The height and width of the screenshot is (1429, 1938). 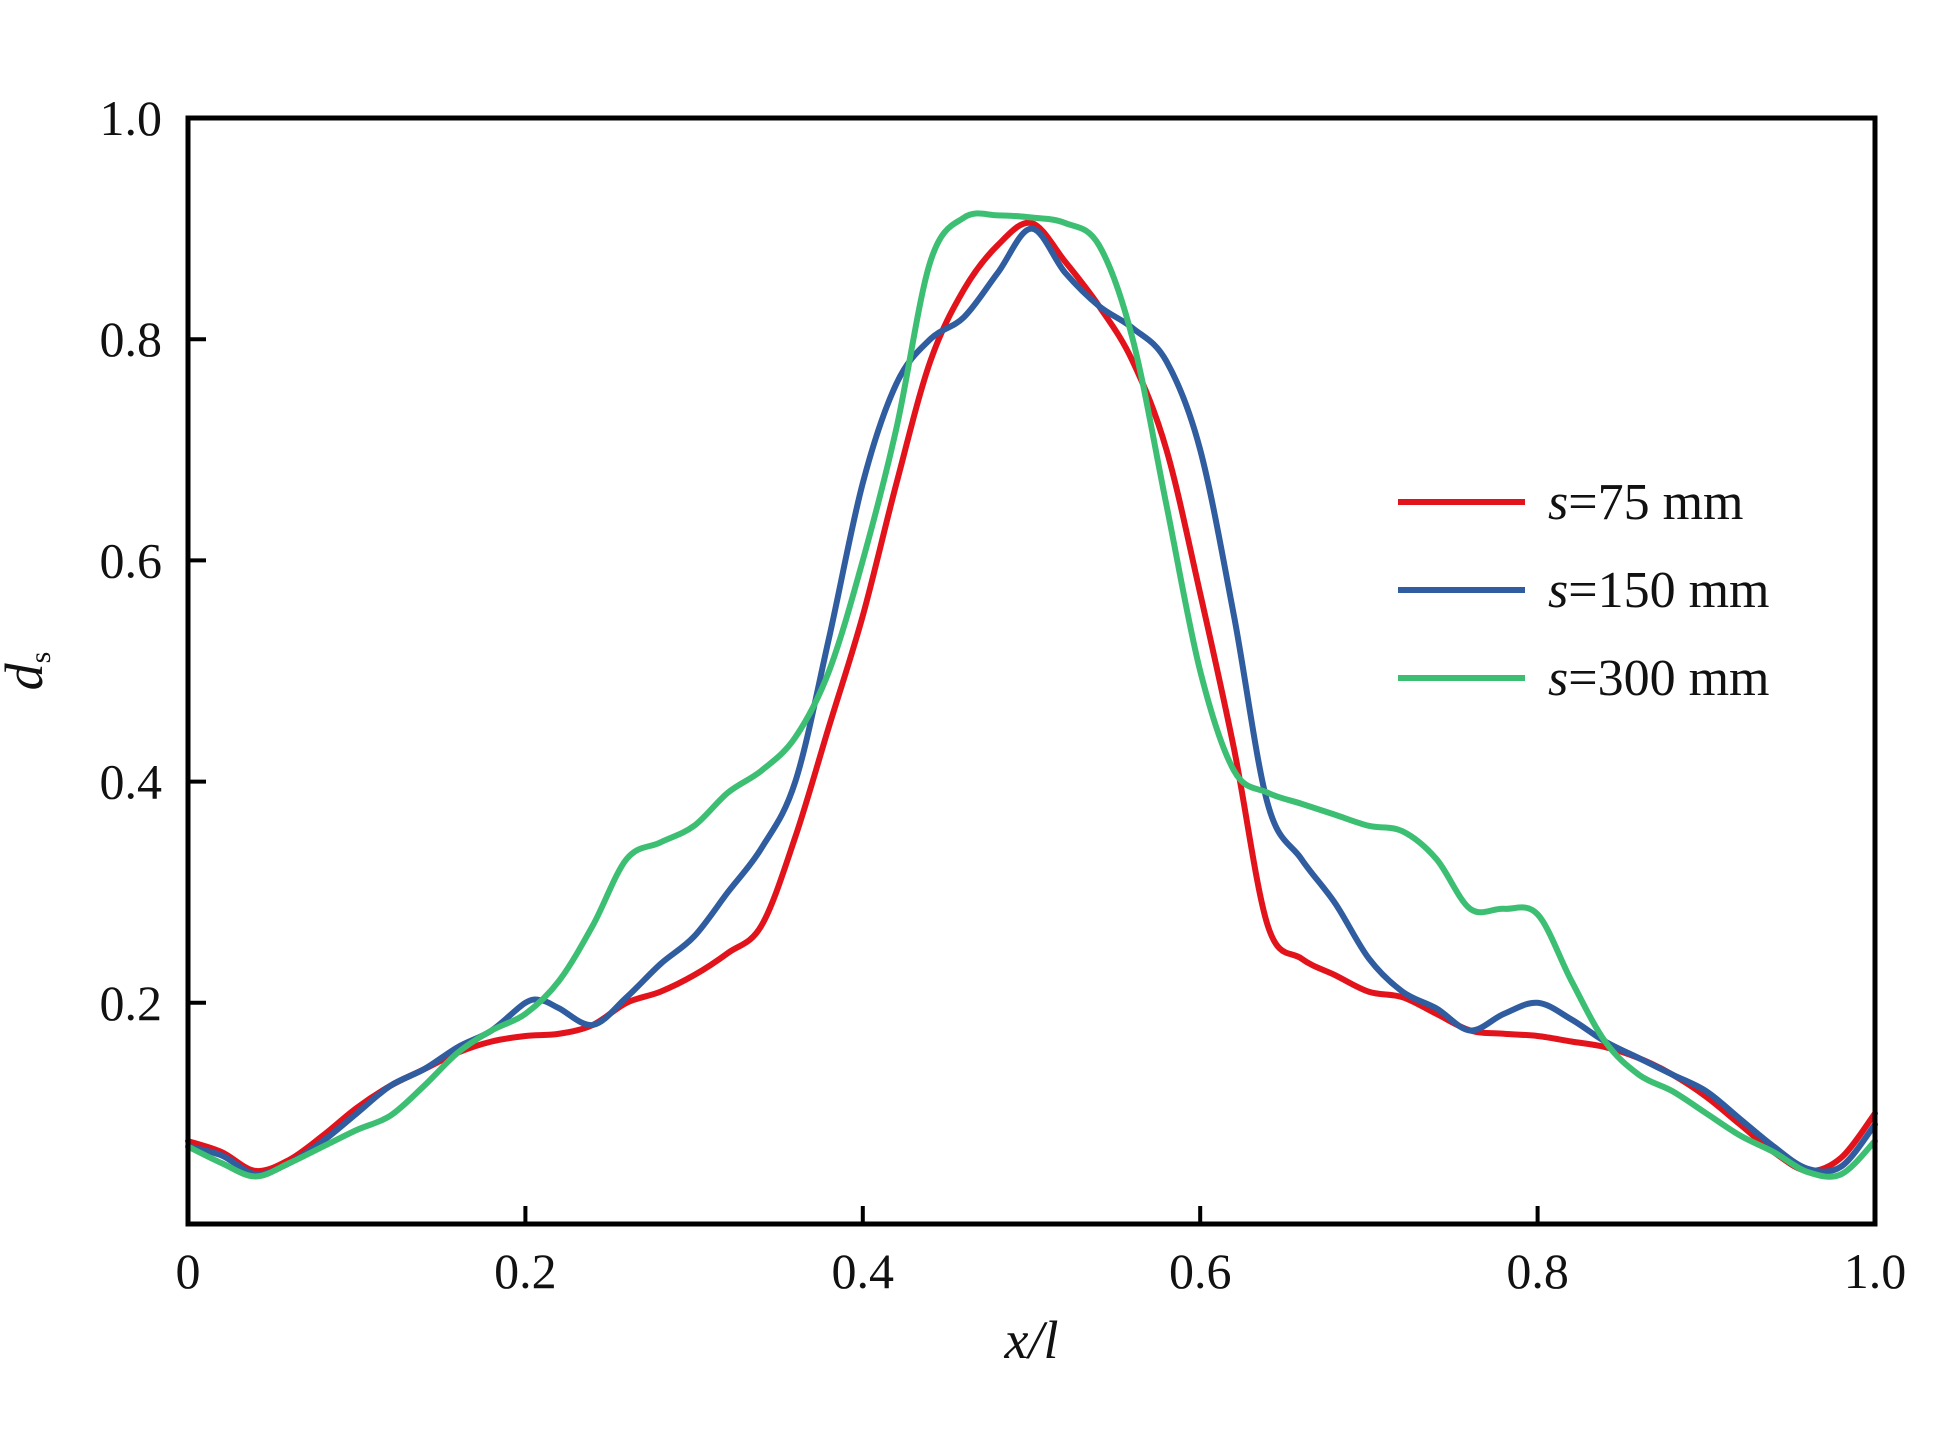 I want to click on legend-value: =150 mm, so click(x=1668, y=590).